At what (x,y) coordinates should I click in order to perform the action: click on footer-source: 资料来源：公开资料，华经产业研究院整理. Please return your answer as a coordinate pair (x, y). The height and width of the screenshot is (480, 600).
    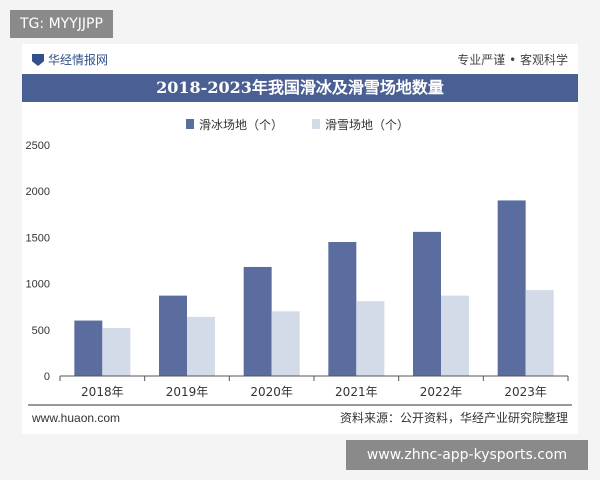
    Looking at the image, I should click on (454, 417).